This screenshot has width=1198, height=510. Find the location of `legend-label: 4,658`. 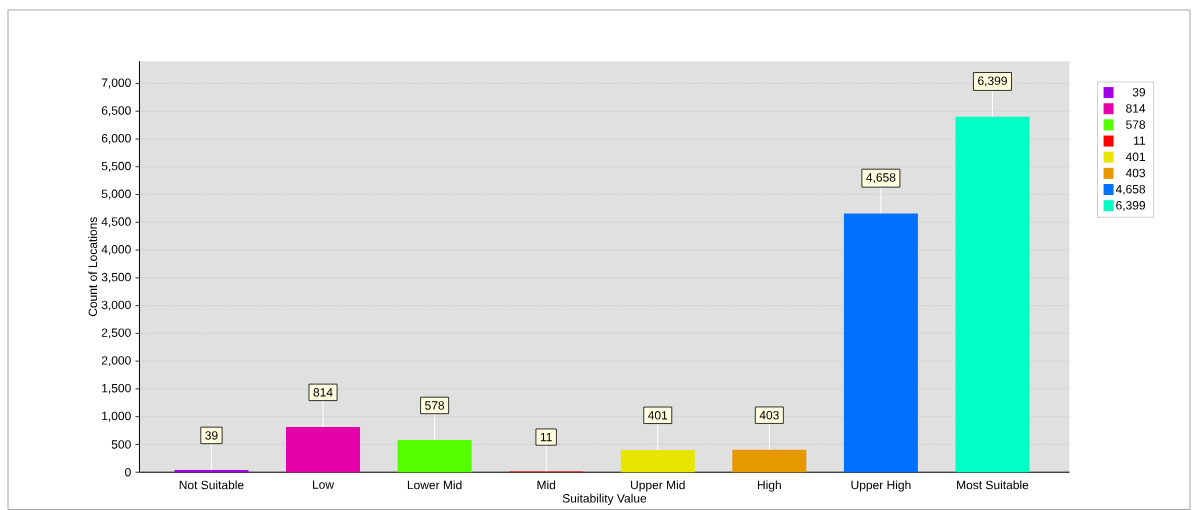

legend-label: 4,658 is located at coordinates (1130, 189).